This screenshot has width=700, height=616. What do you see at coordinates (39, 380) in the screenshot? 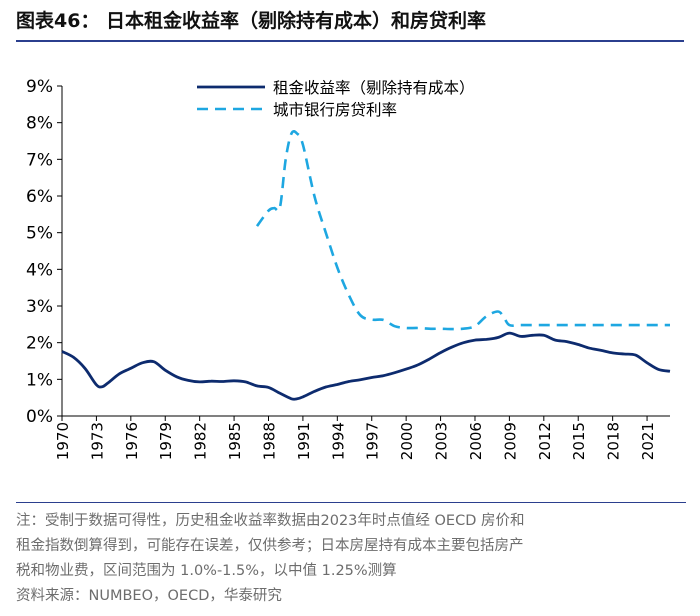
I see `y-tick-label: 1%` at bounding box center [39, 380].